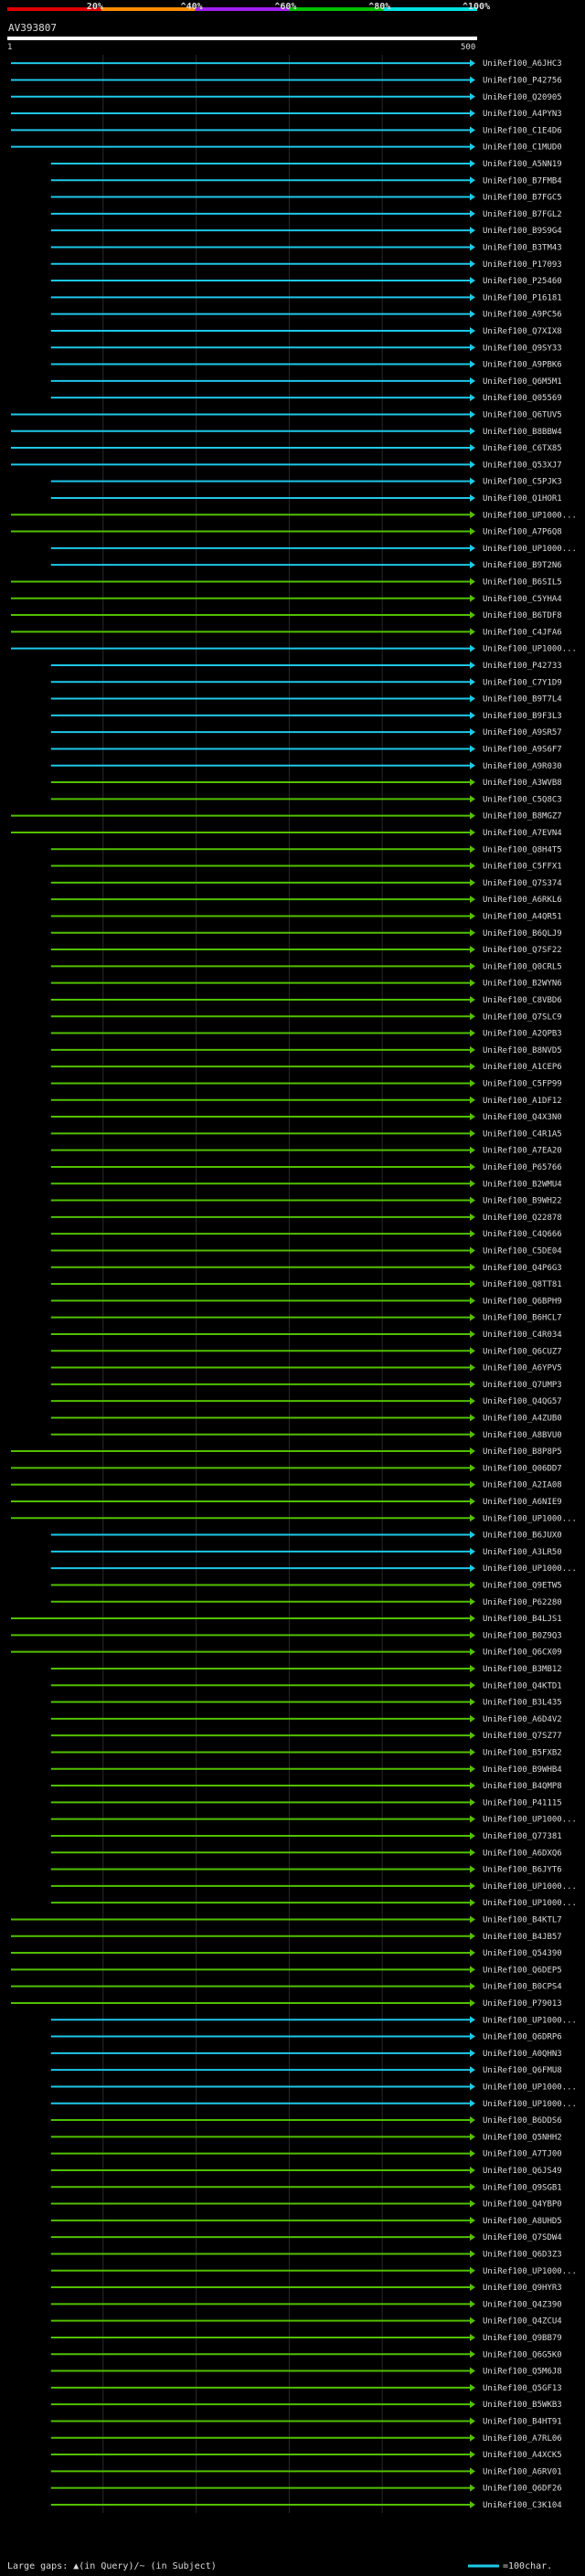 The height and width of the screenshot is (2576, 585). Describe the element at coordinates (522, 2070) in the screenshot. I see `hit-label: UniRef100_Q6FMU8` at that location.